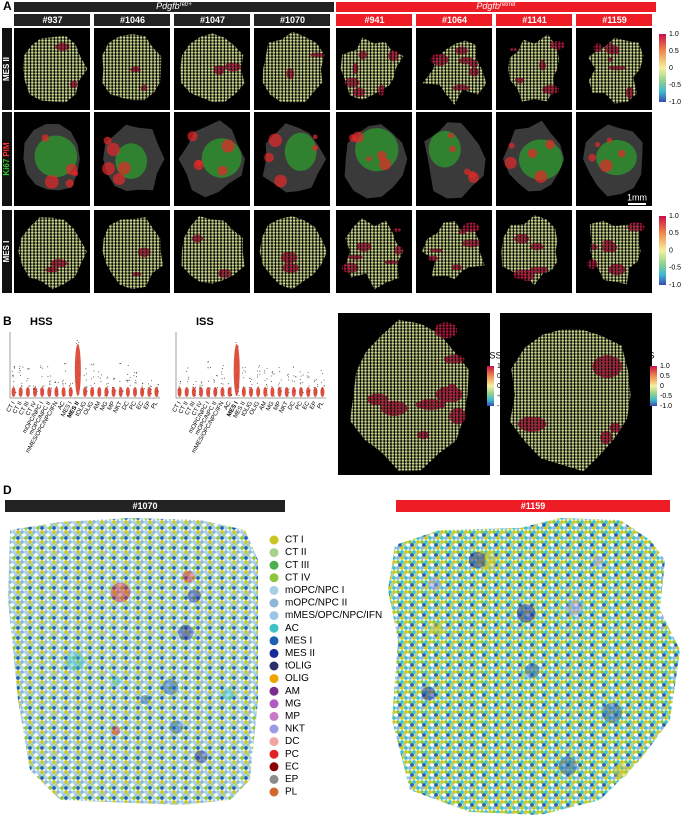 The image size is (685, 829). Describe the element at coordinates (6, 252) in the screenshot. I see `row-label: MES I` at that location.